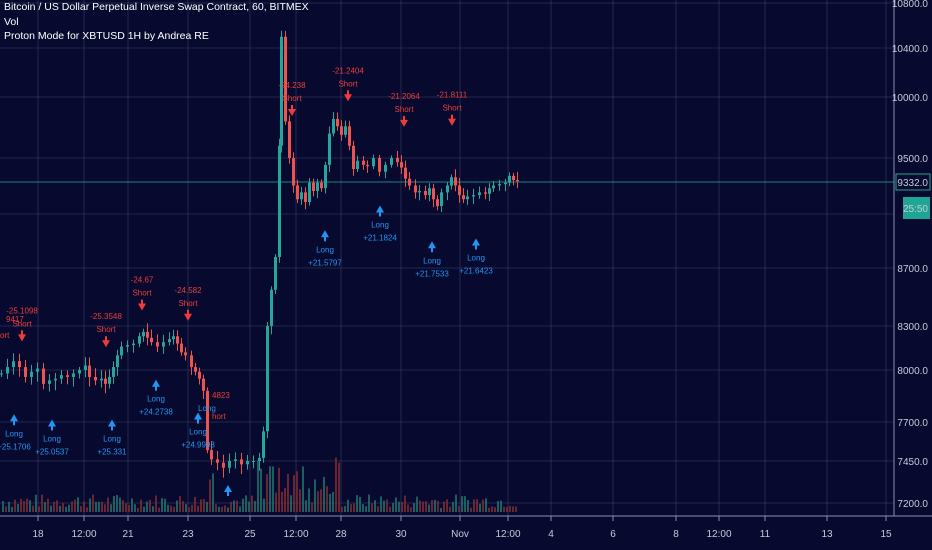 This screenshot has width=932, height=550. I want to click on x-tick-label: Nov, so click(460, 534).